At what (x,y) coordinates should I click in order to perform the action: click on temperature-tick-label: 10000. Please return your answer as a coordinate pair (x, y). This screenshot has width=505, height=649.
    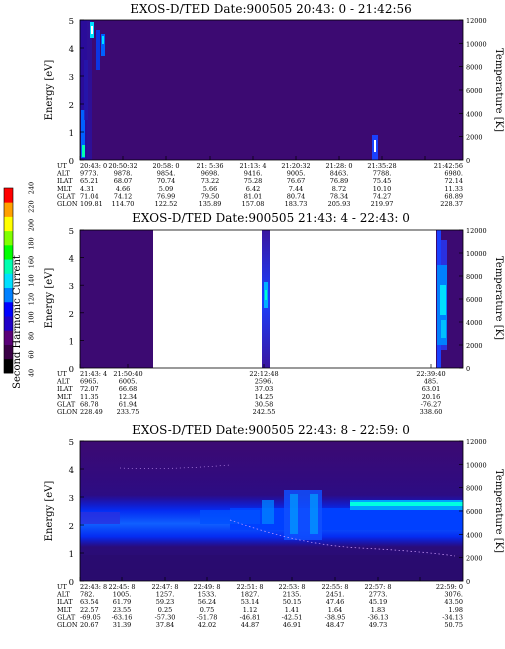
    Looking at the image, I should click on (476, 465).